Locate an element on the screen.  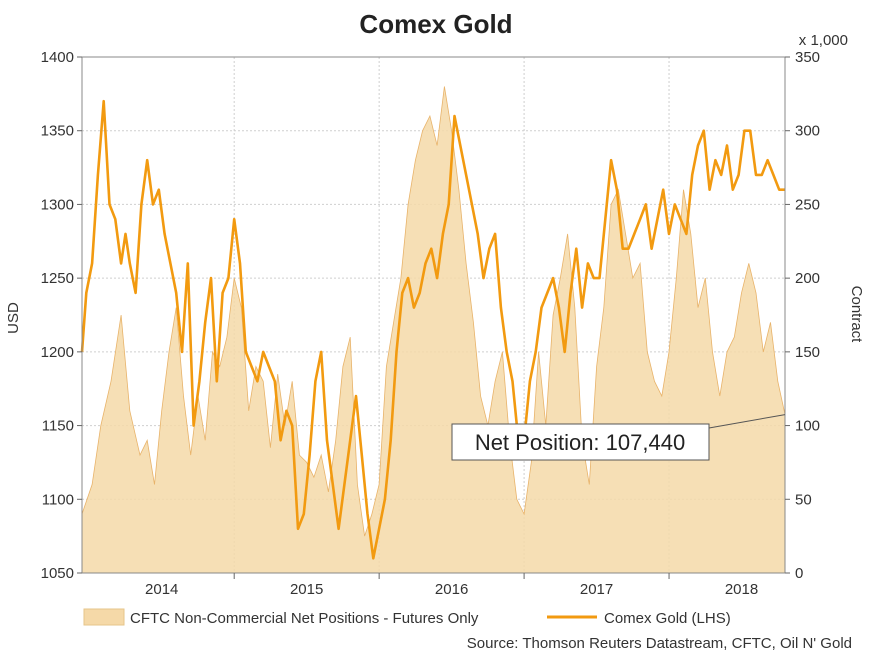
left-tick-label: 1200 is located at coordinates (57, 352).